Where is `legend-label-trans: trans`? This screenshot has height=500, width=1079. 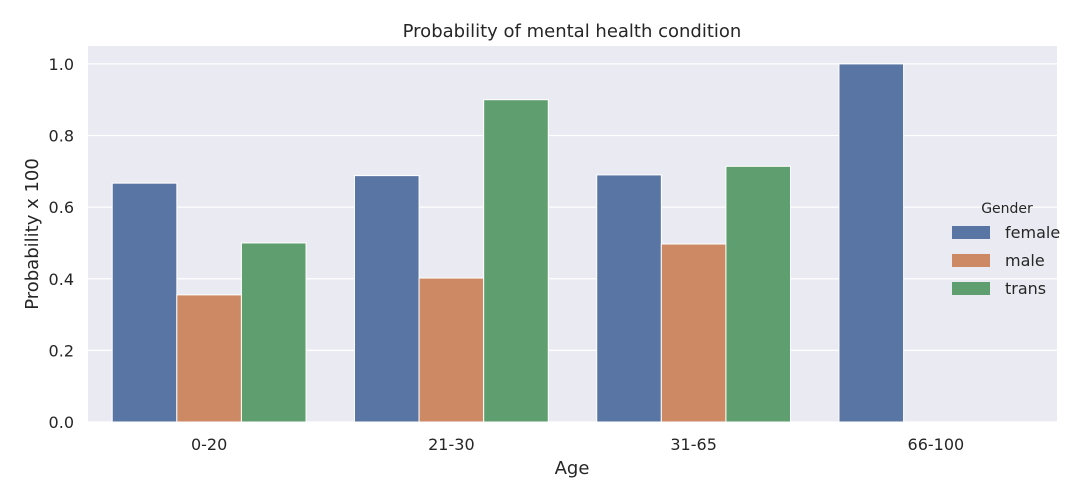 legend-label-trans: trans is located at coordinates (1025, 288).